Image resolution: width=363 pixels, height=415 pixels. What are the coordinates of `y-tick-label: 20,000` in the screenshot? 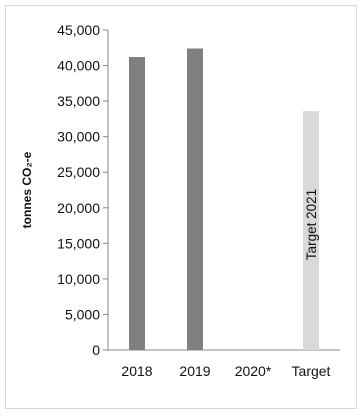 It's located at (78, 208).